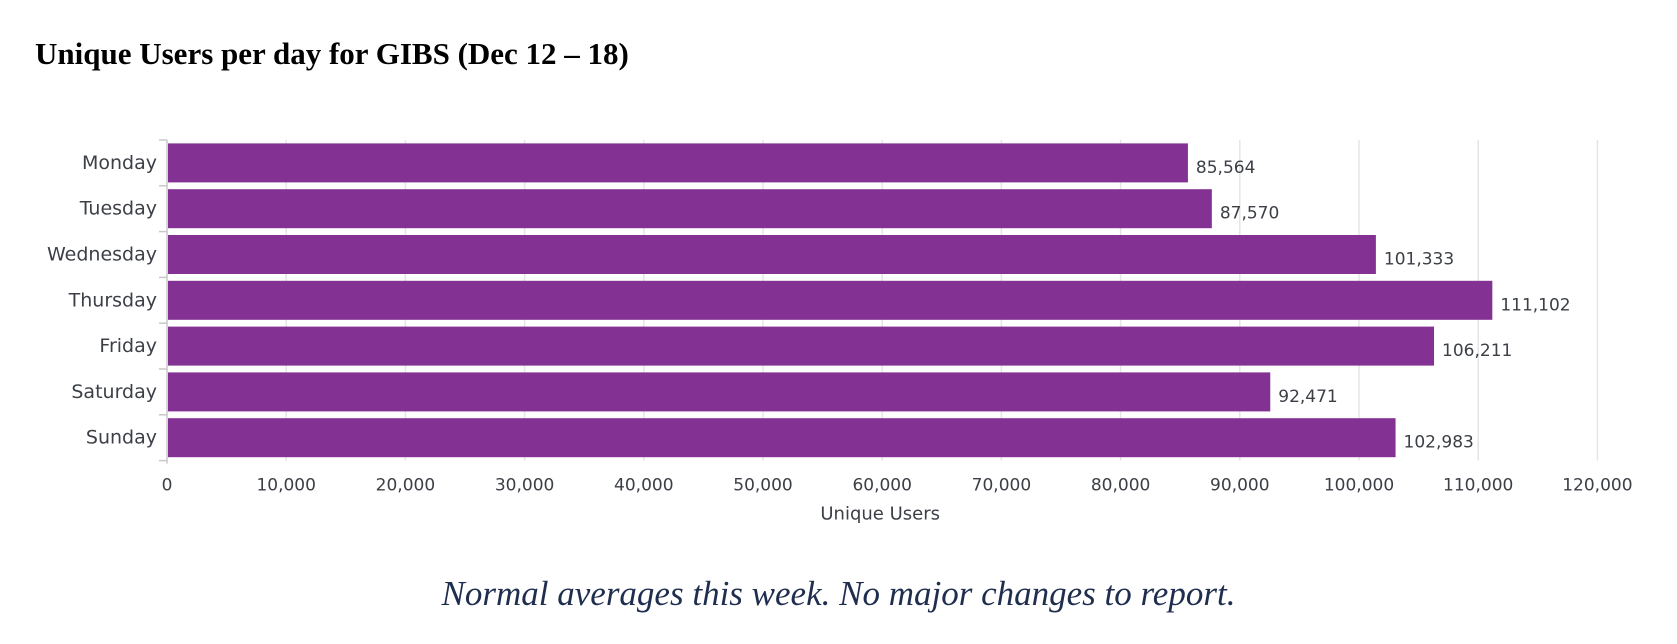  What do you see at coordinates (285, 486) in the screenshot?
I see `x-tick-label: 10,000` at bounding box center [285, 486].